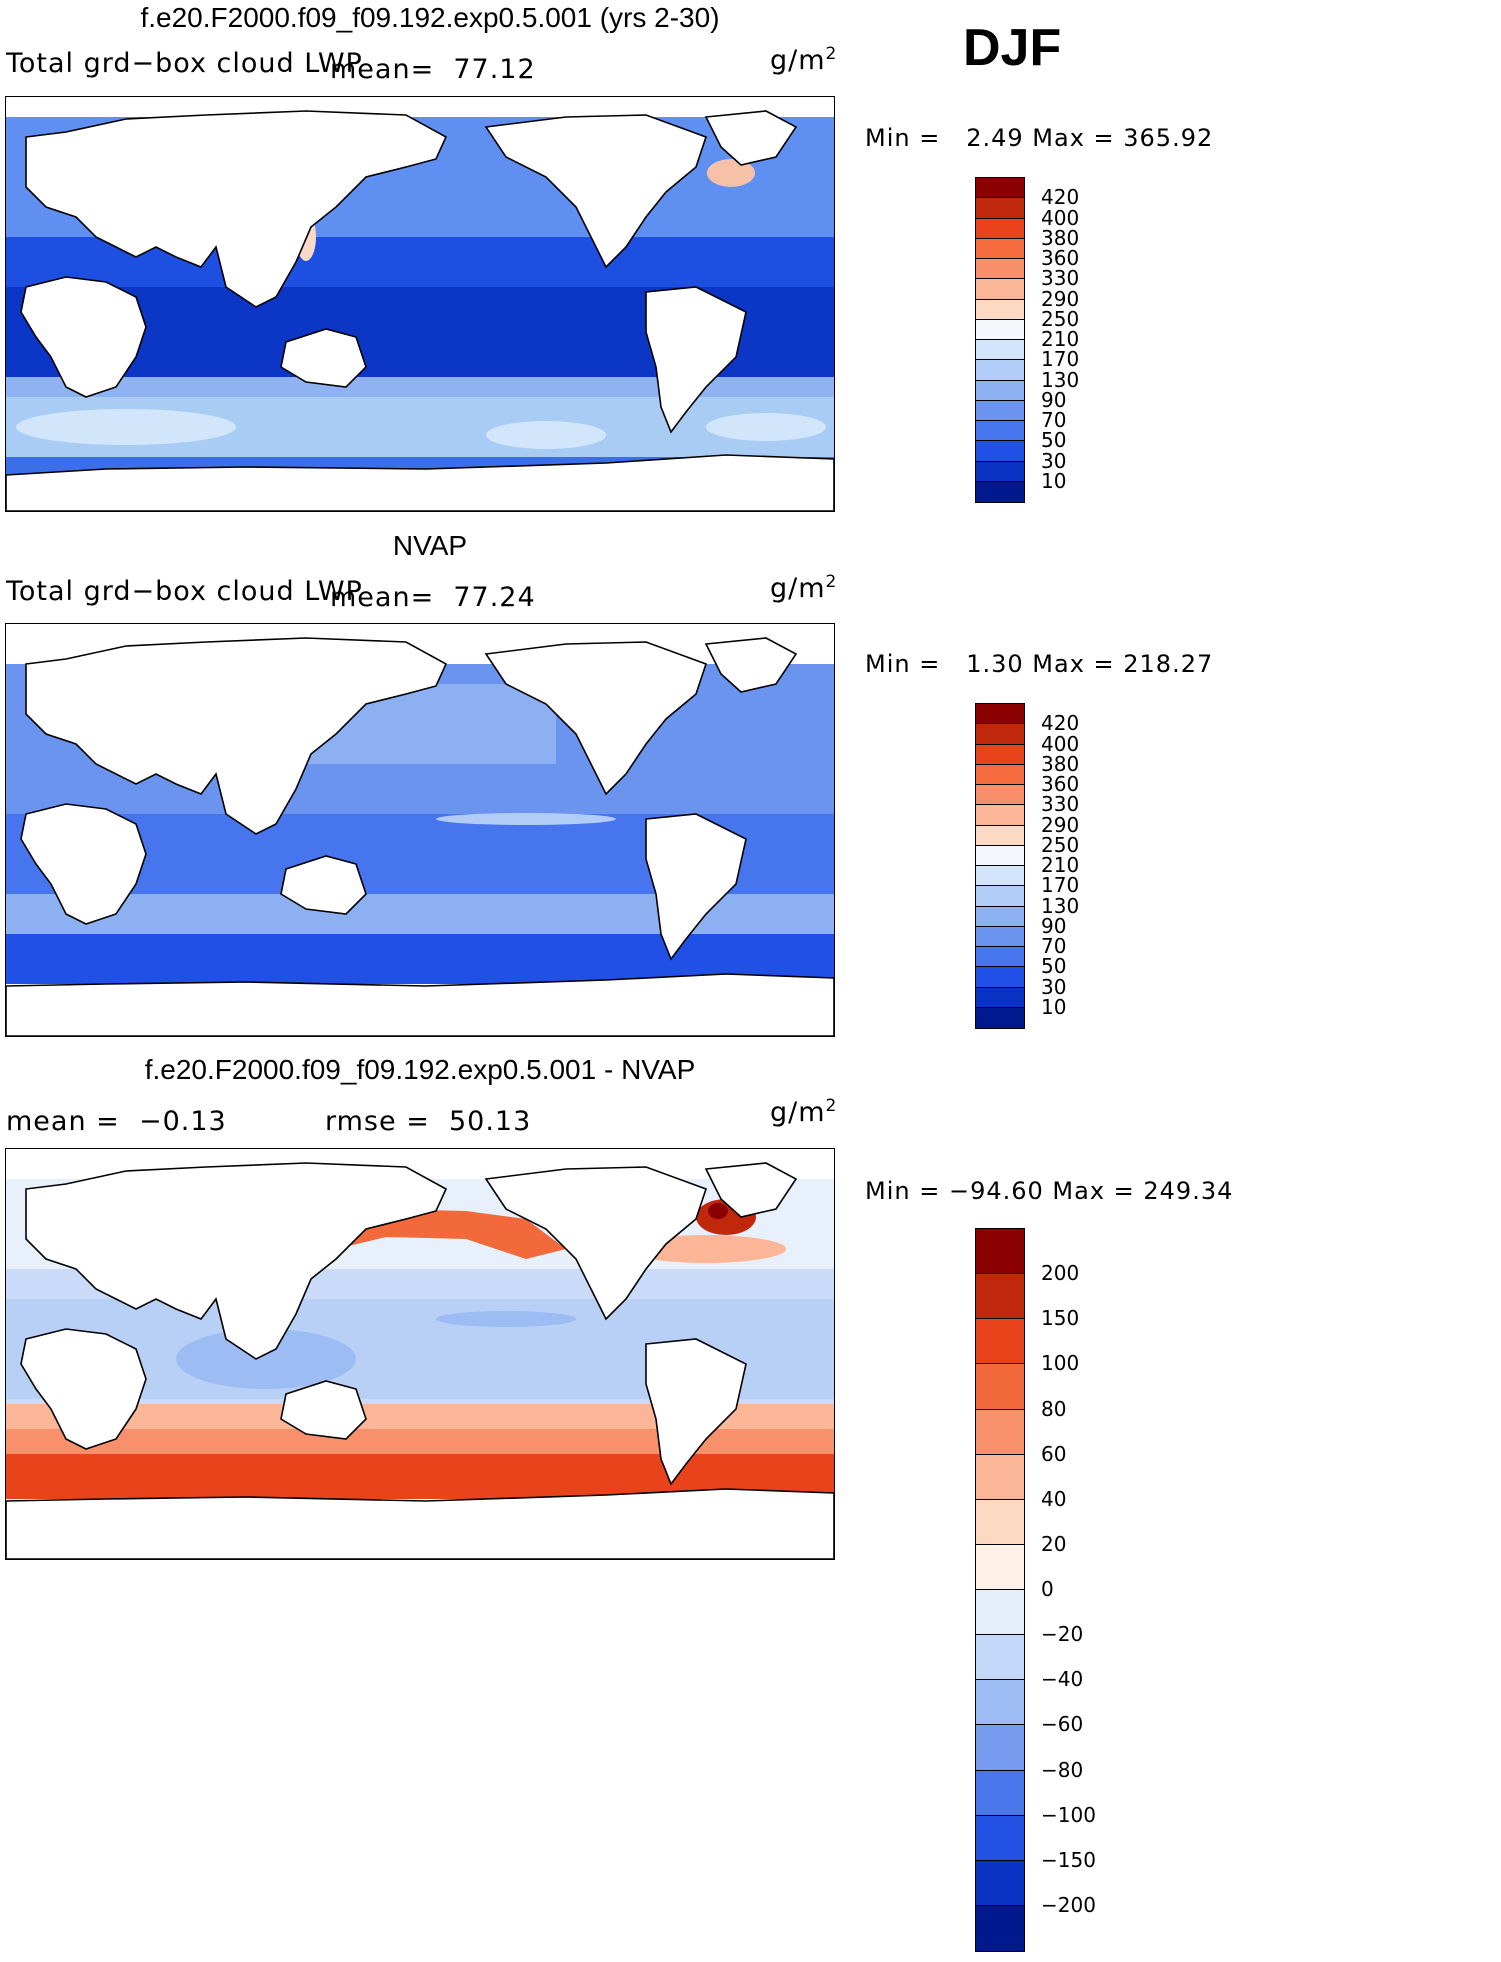  I want to click on land-eurasia, so click(236, 736).